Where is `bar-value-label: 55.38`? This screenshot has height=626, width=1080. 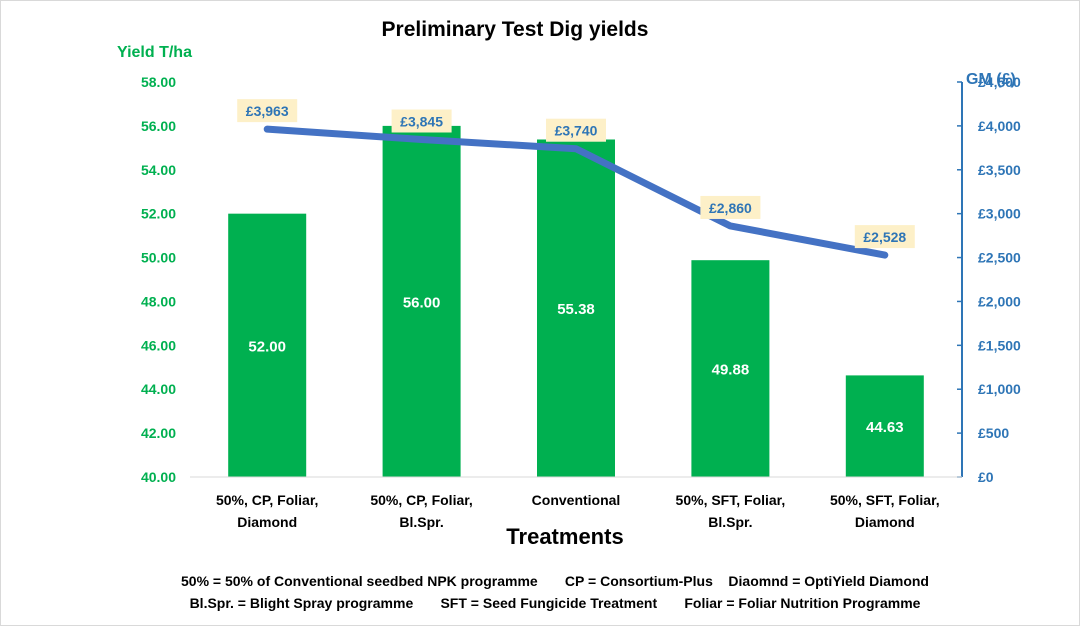
bar-value-label: 55.38 is located at coordinates (576, 309).